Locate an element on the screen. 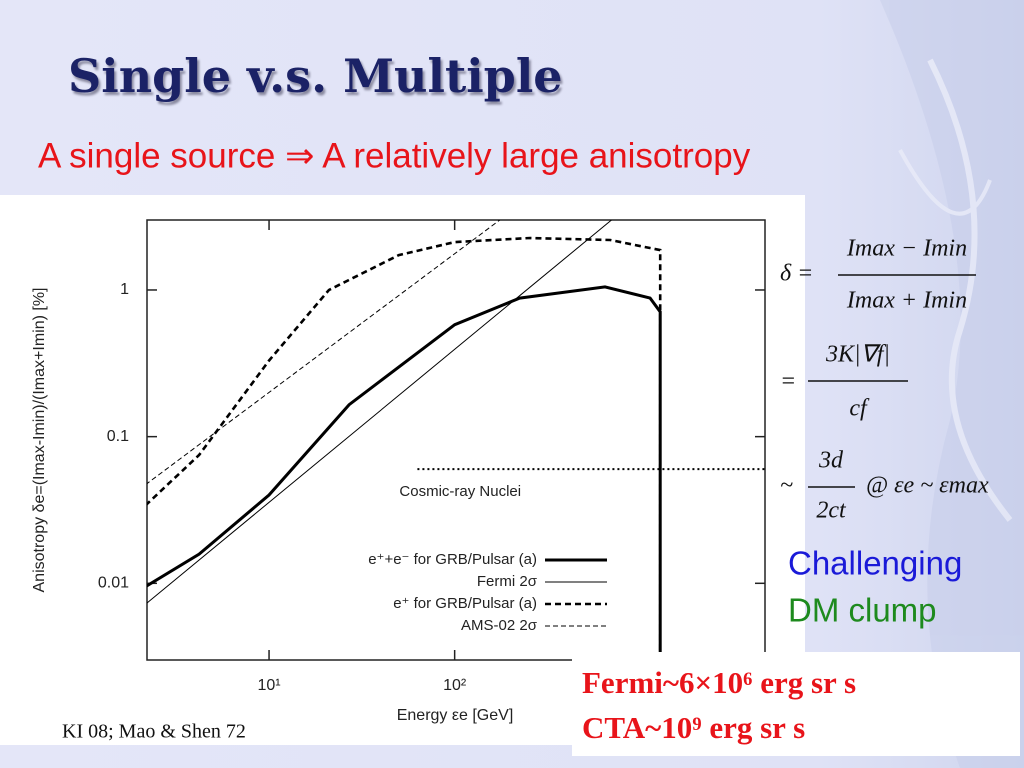 Image resolution: width=1024 pixels, height=768 pixels. x-tick-label: 10¹ is located at coordinates (268, 685).